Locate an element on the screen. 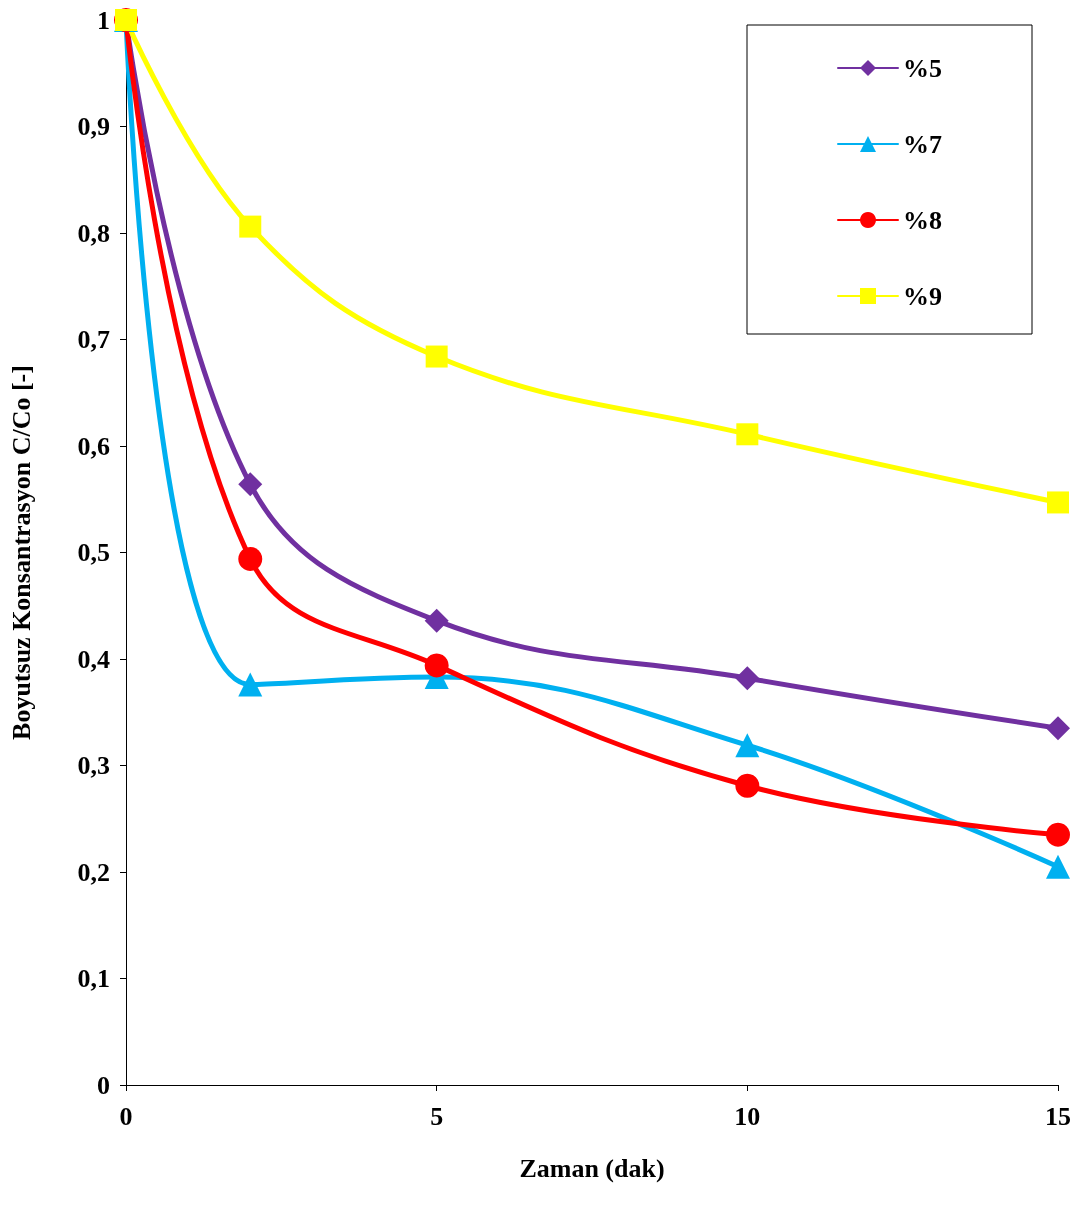  y-tick-label: 0,7 is located at coordinates (93, 339).